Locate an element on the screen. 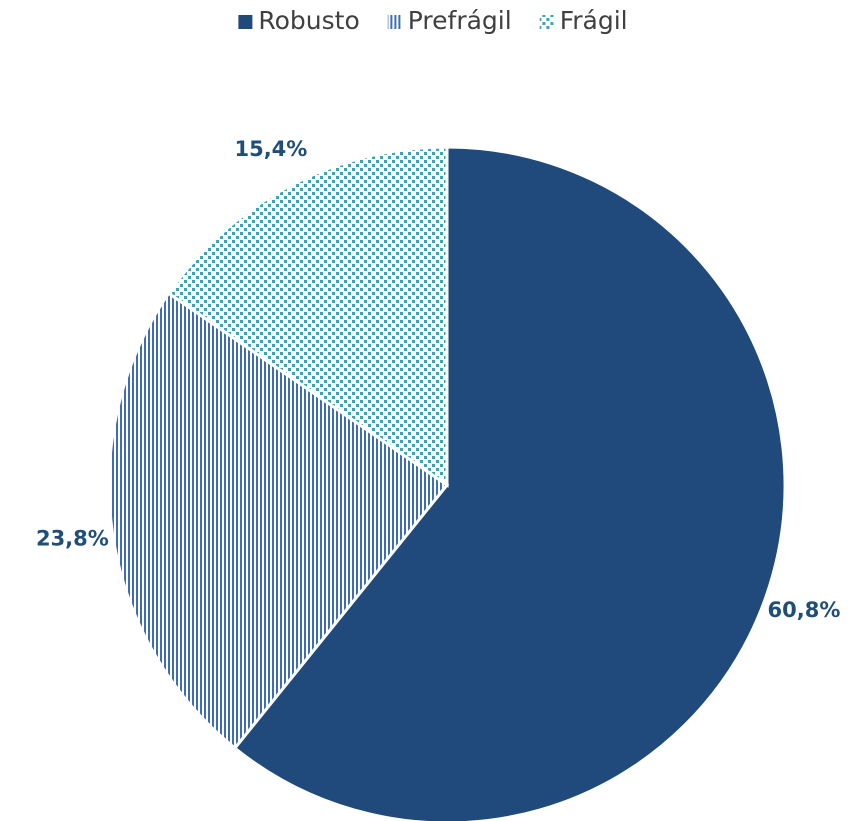  legend-label: Robusto is located at coordinates (308, 20).